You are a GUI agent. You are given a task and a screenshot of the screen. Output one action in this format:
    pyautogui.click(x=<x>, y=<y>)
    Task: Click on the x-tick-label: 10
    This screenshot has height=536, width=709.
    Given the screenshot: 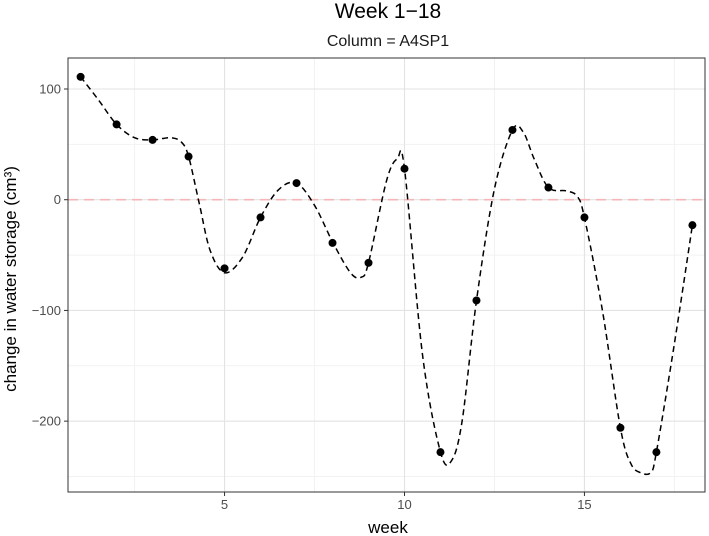 What is the action you would take?
    pyautogui.click(x=404, y=504)
    